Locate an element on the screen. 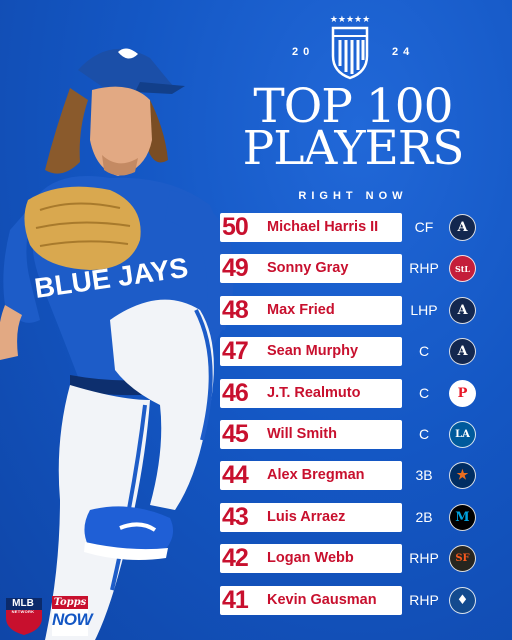  player-position: LHP is located at coordinates (424, 309).